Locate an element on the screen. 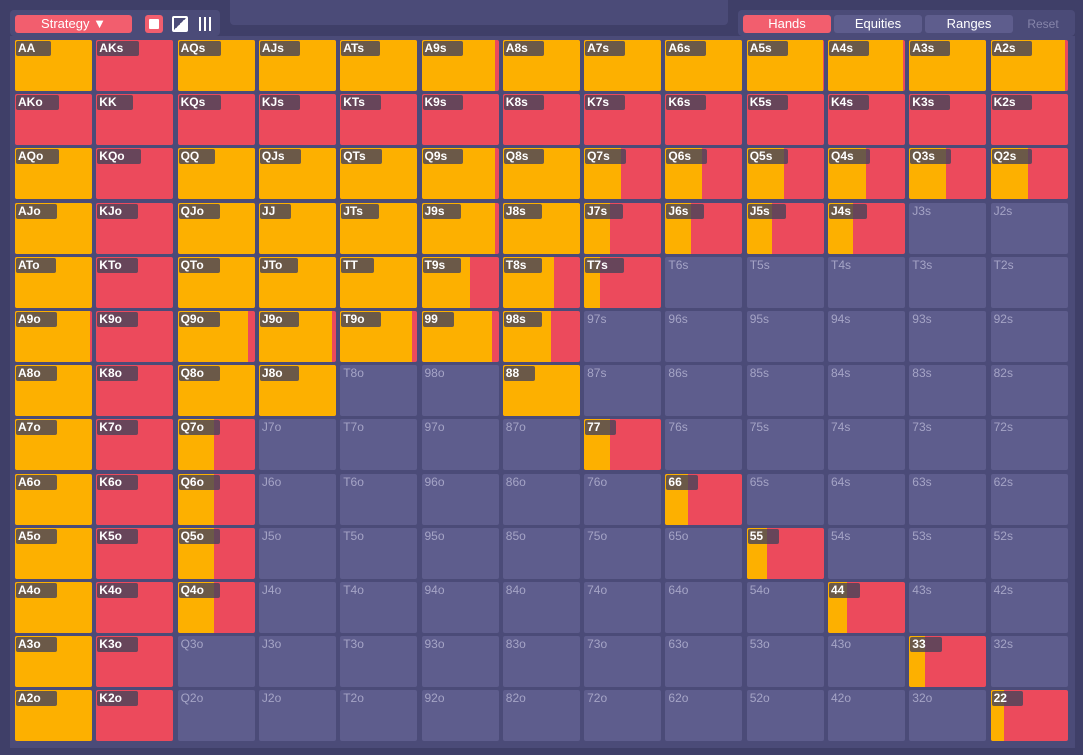  hand-cell: 96o is located at coordinates (460, 499).